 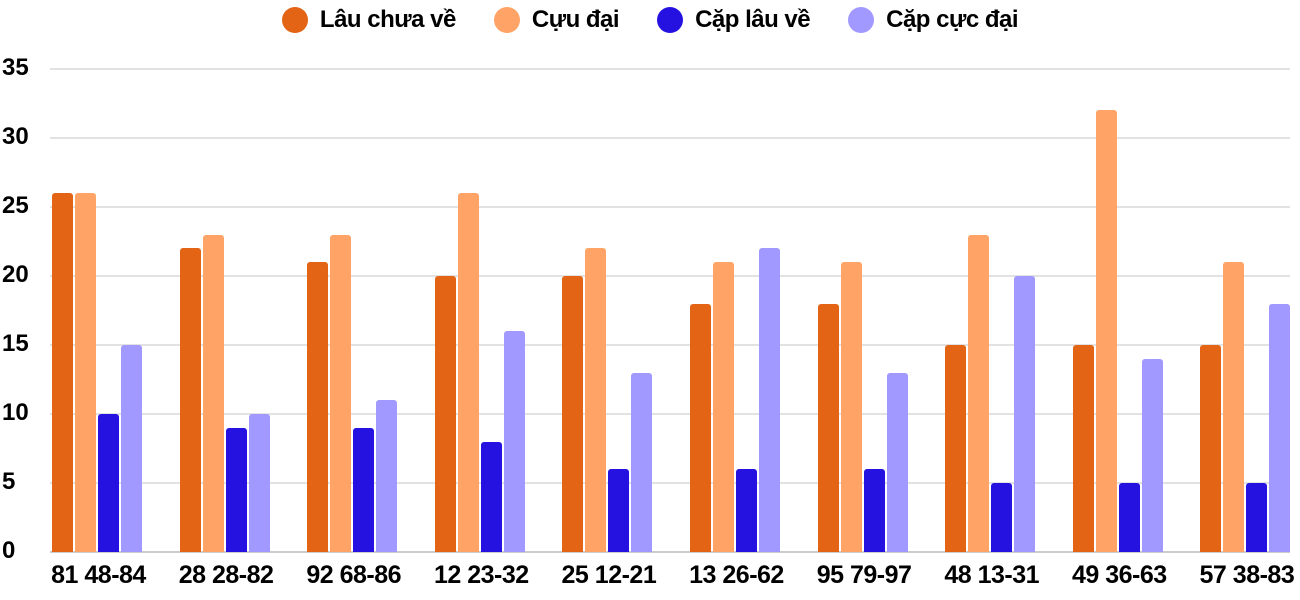 I want to click on x-axis-tick-label: 81 48-84, so click(x=98, y=575).